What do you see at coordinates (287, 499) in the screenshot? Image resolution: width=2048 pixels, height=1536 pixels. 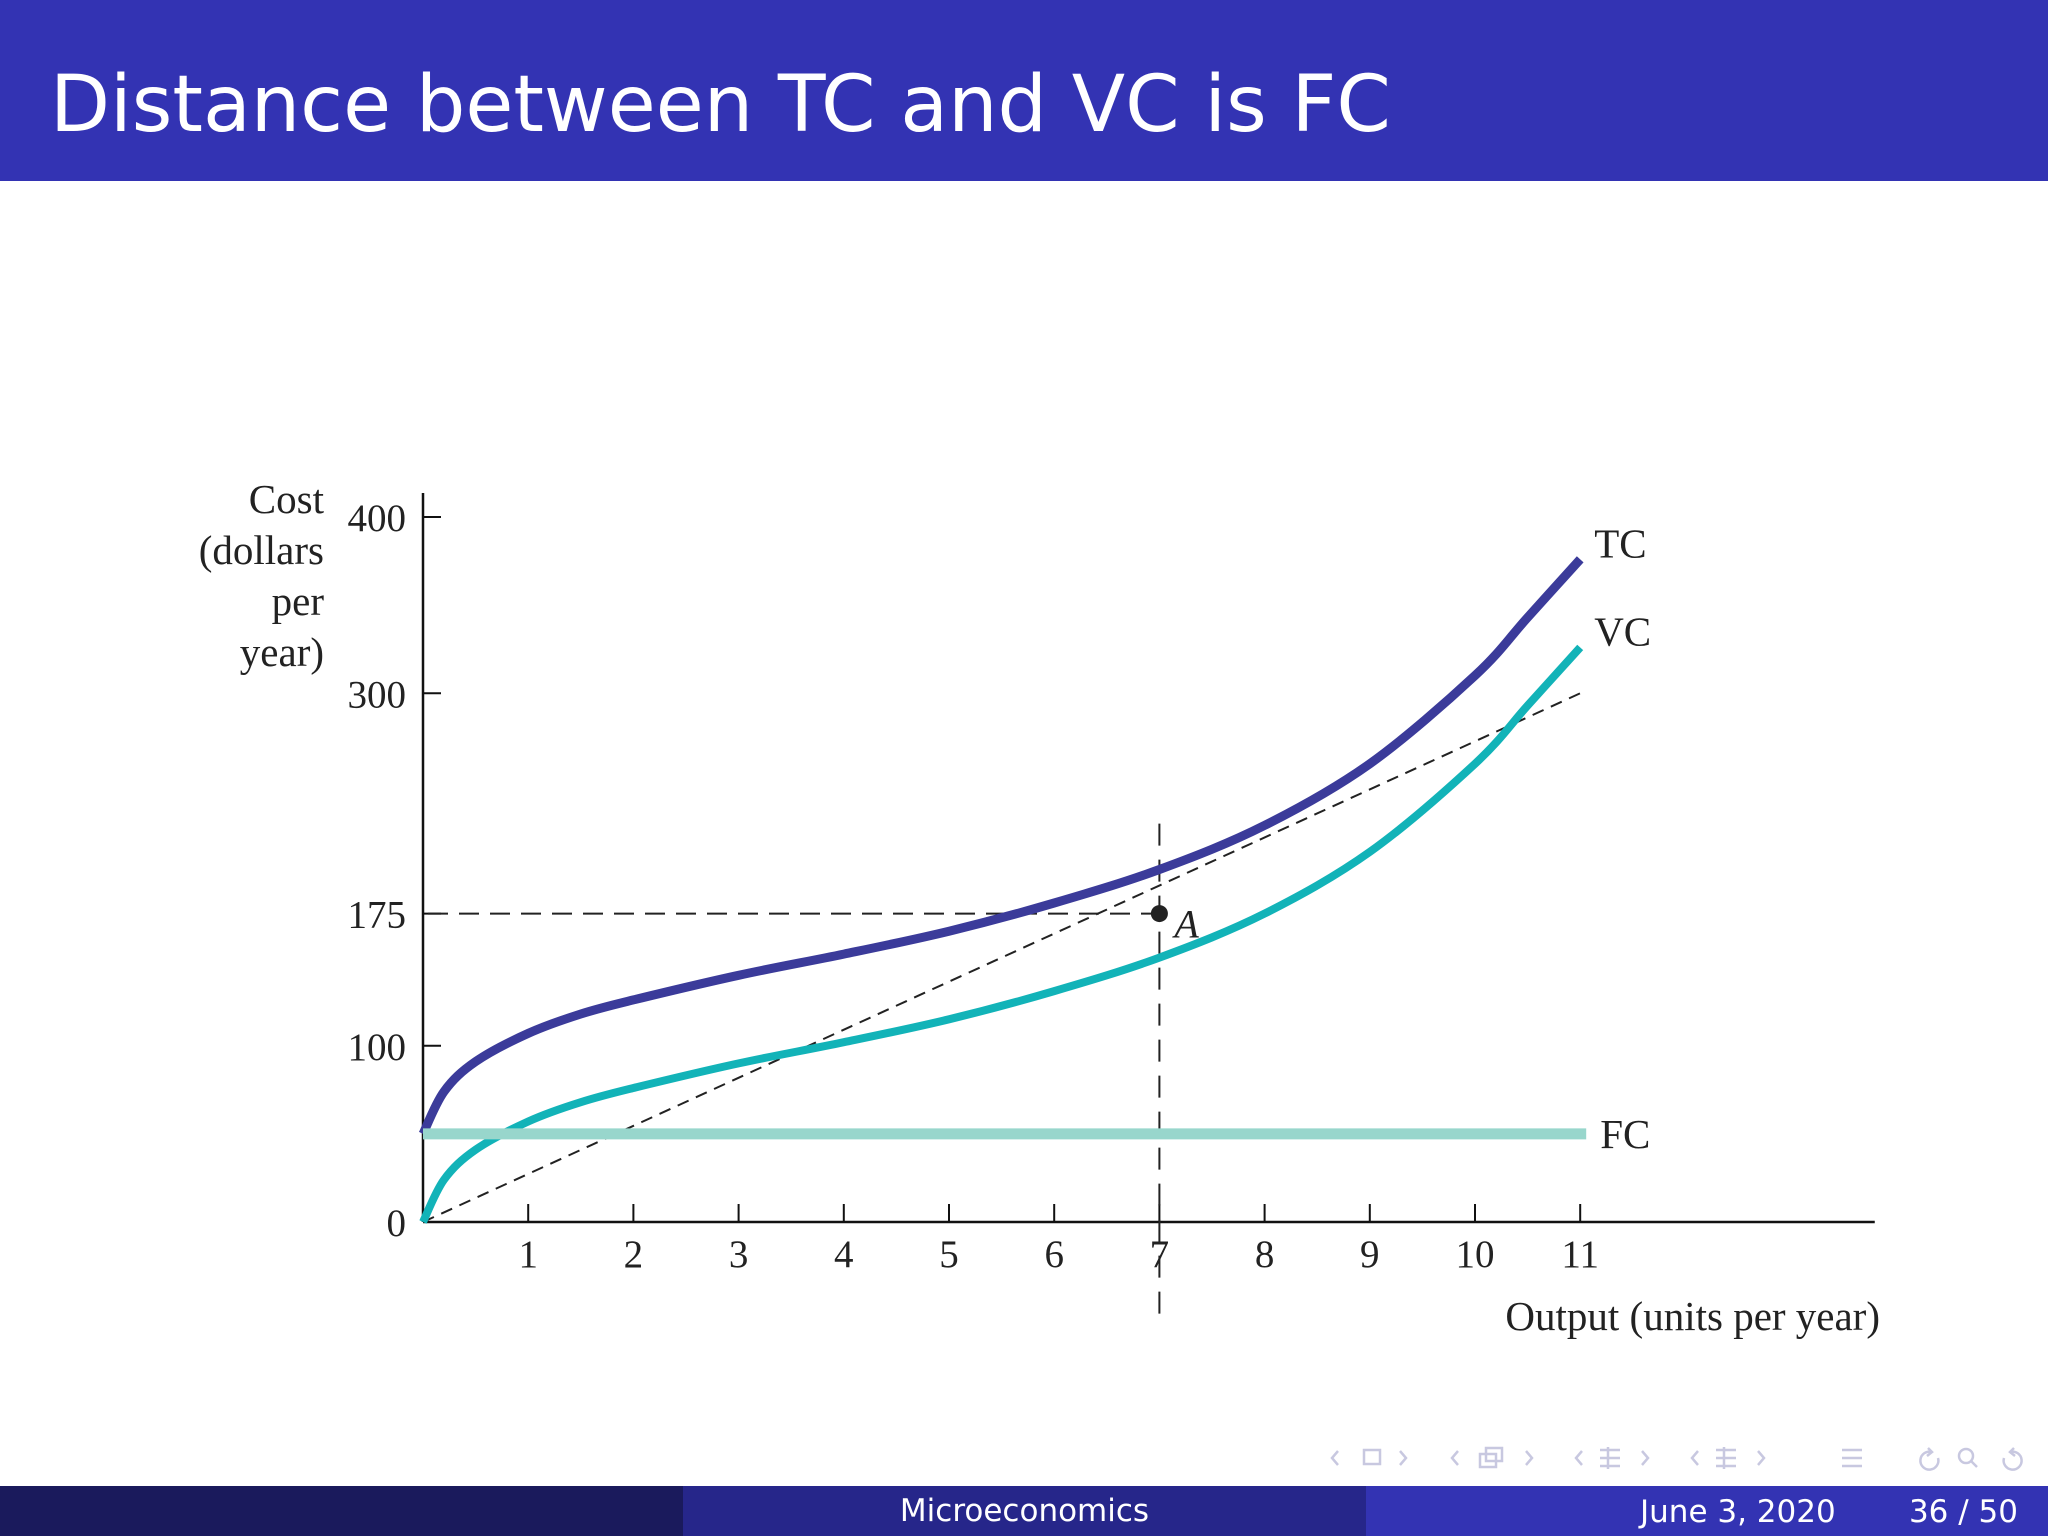 I see `y-axis-label: Cost` at bounding box center [287, 499].